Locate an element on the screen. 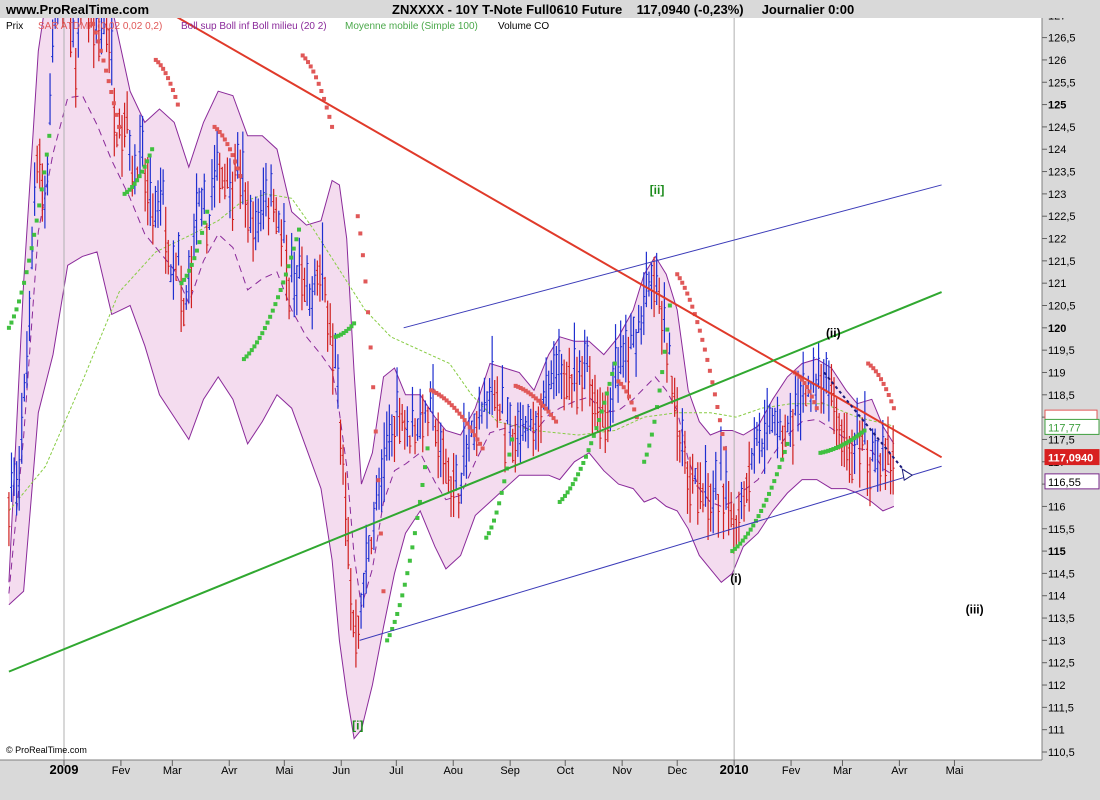  channel-lower-line is located at coordinates (650, 553).